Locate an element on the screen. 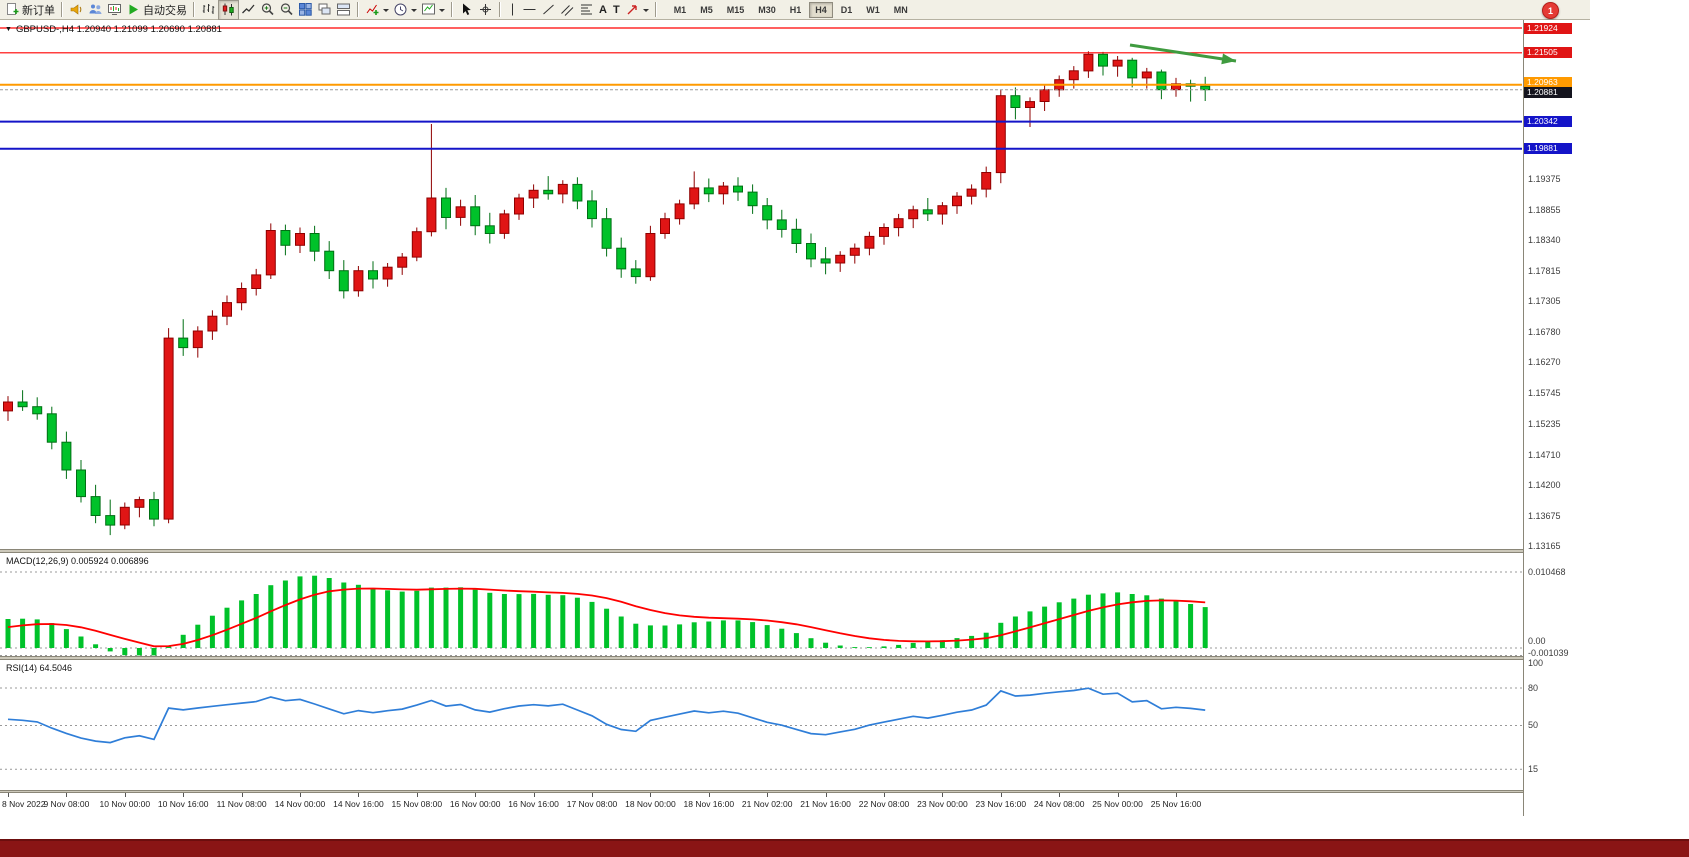 The height and width of the screenshot is (857, 1689). time-axis-label: 9 Nov 08:00 is located at coordinates (66, 804).